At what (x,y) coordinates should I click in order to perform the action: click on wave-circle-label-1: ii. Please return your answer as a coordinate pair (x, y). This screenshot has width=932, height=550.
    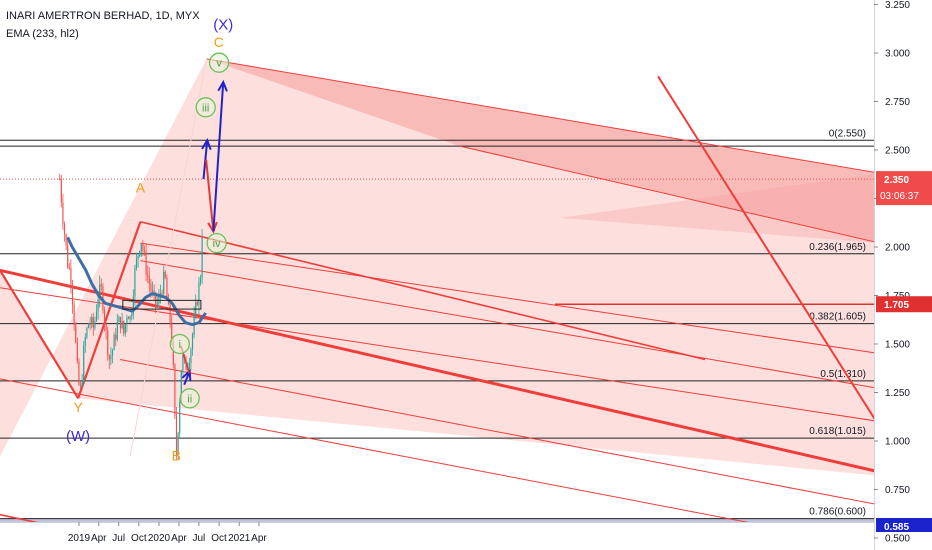
    Looking at the image, I should click on (189, 399).